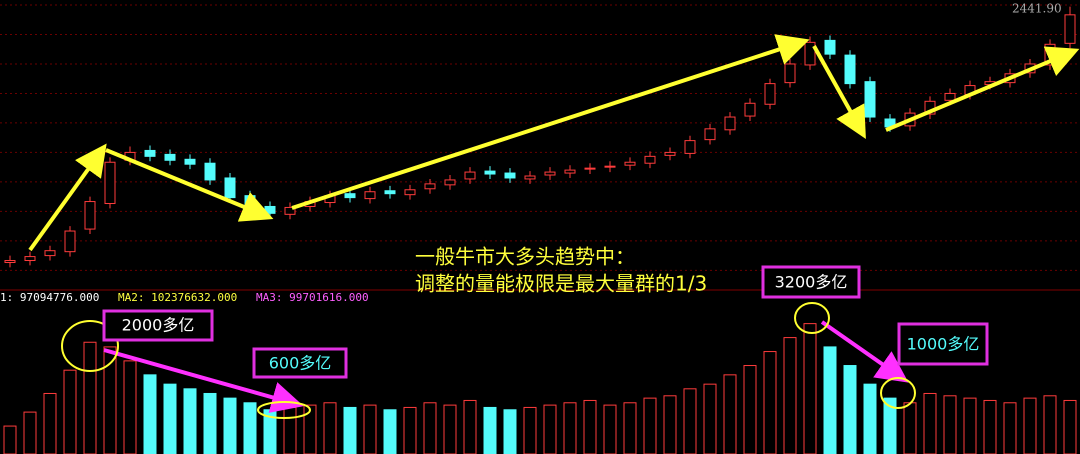  What do you see at coordinates (525, 257) in the screenshot?
I see `note-line: 一般牛市大多头趋势中：` at bounding box center [525, 257].